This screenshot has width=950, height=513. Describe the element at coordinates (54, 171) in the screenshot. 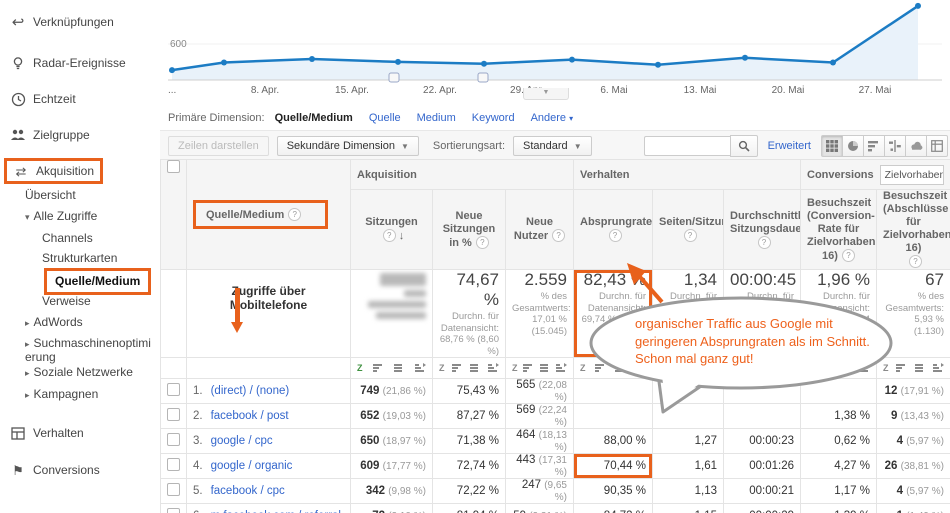

I see `sidebar-item-akquisition: ⇄ Akquisition` at that location.